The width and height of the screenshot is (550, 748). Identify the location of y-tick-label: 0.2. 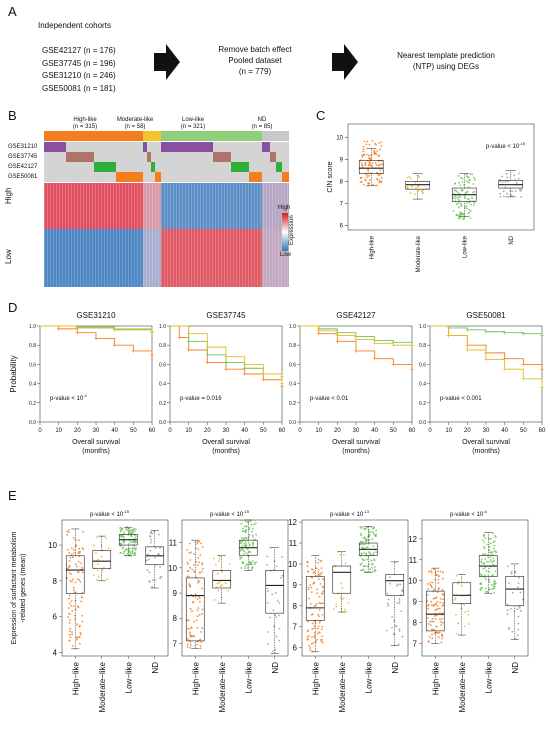
(422, 404).